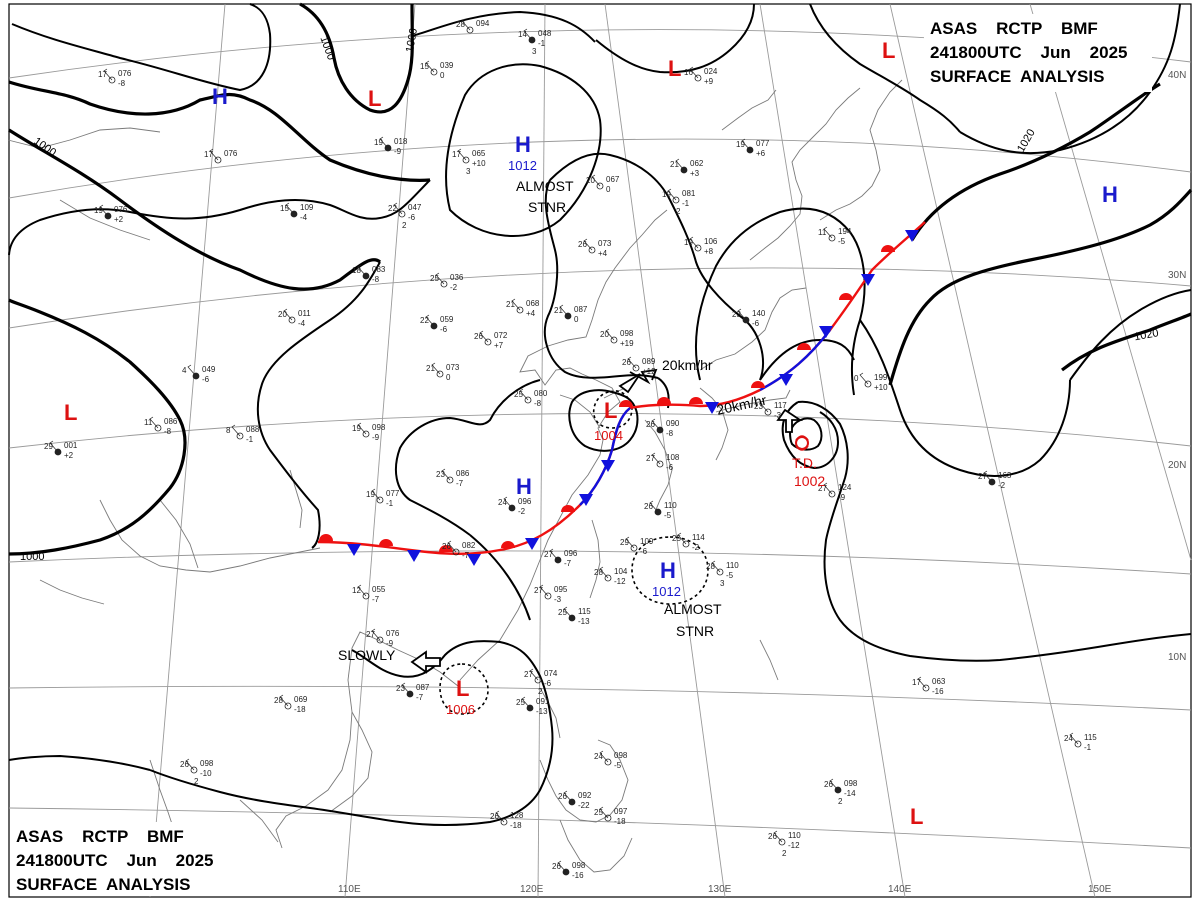  What do you see at coordinates (533, 706) in the screenshot?
I see `station-plot: 25 091-13` at bounding box center [533, 706].